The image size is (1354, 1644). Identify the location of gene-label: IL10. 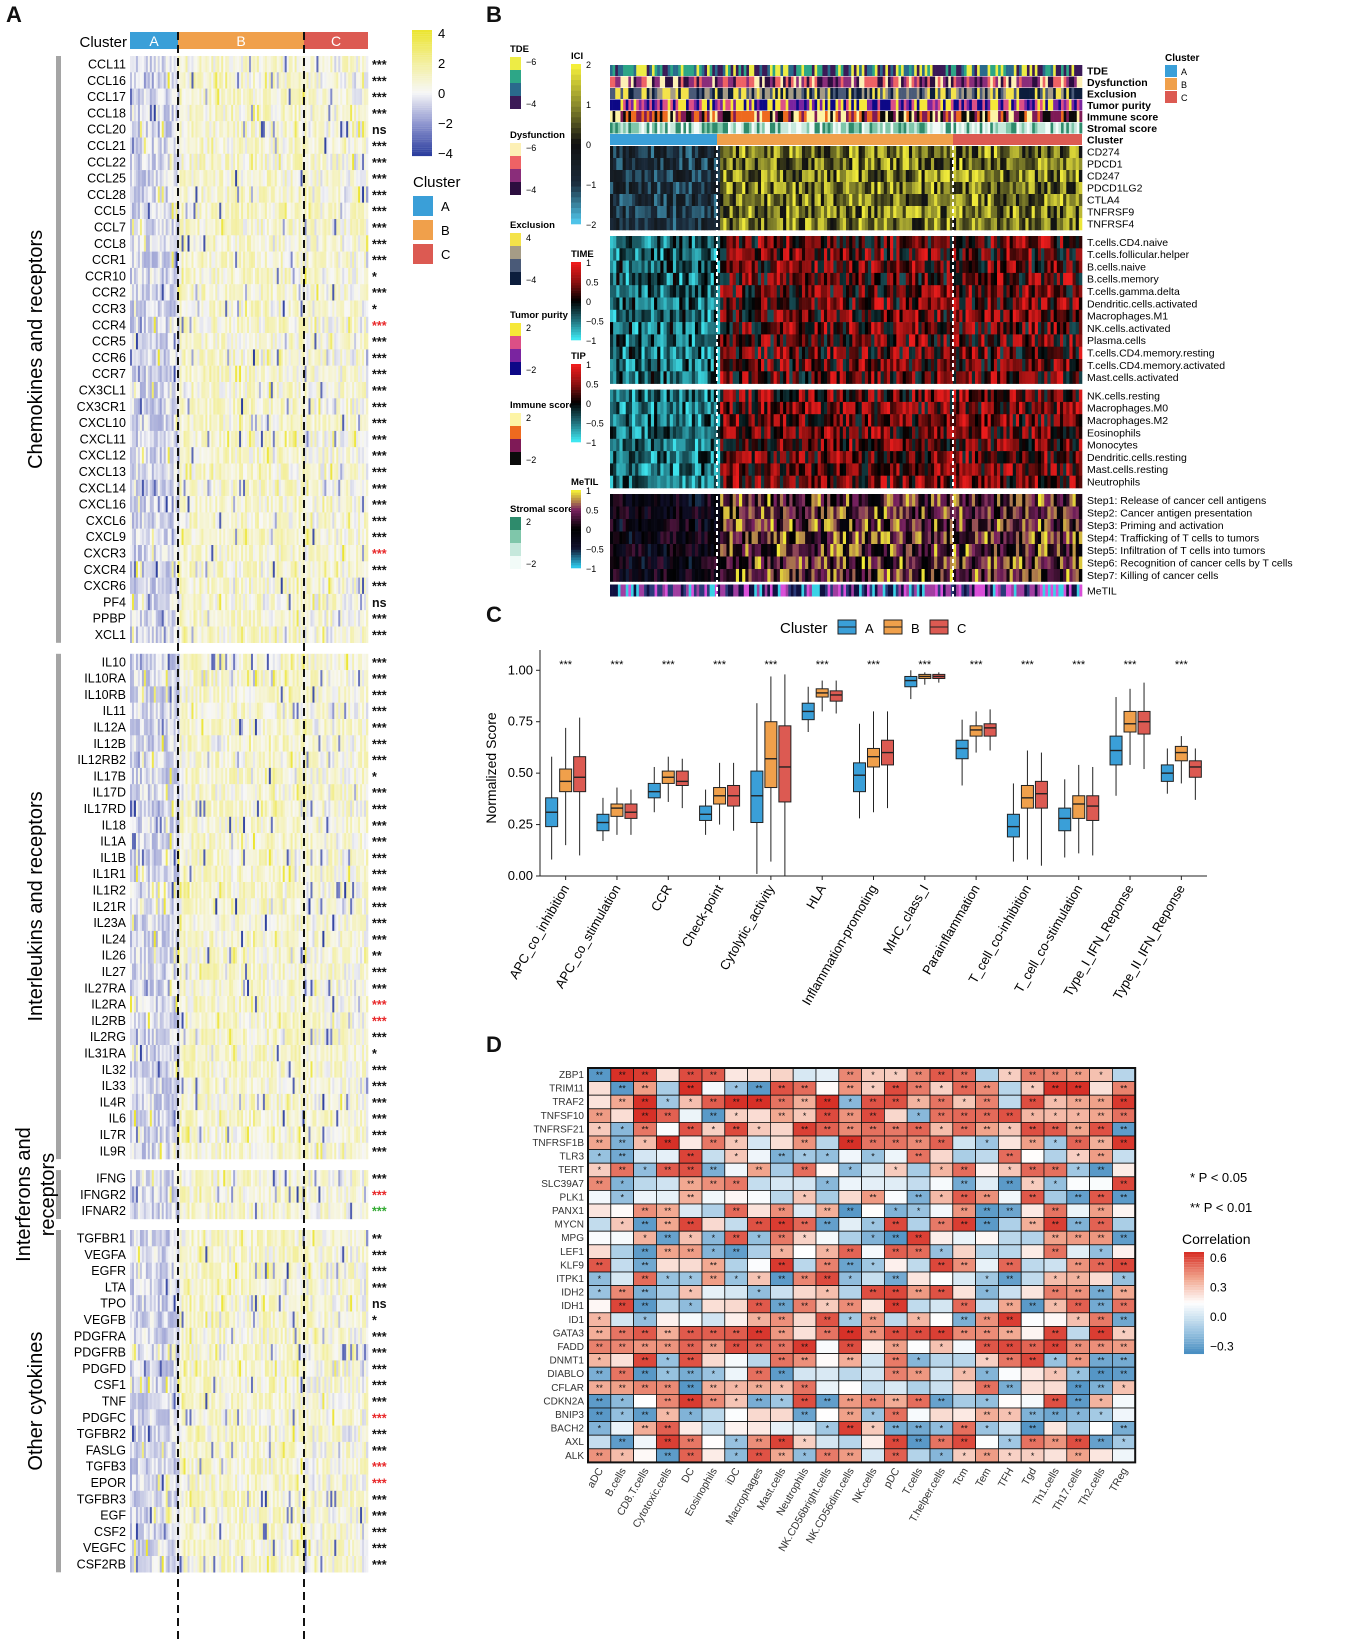
(114, 662).